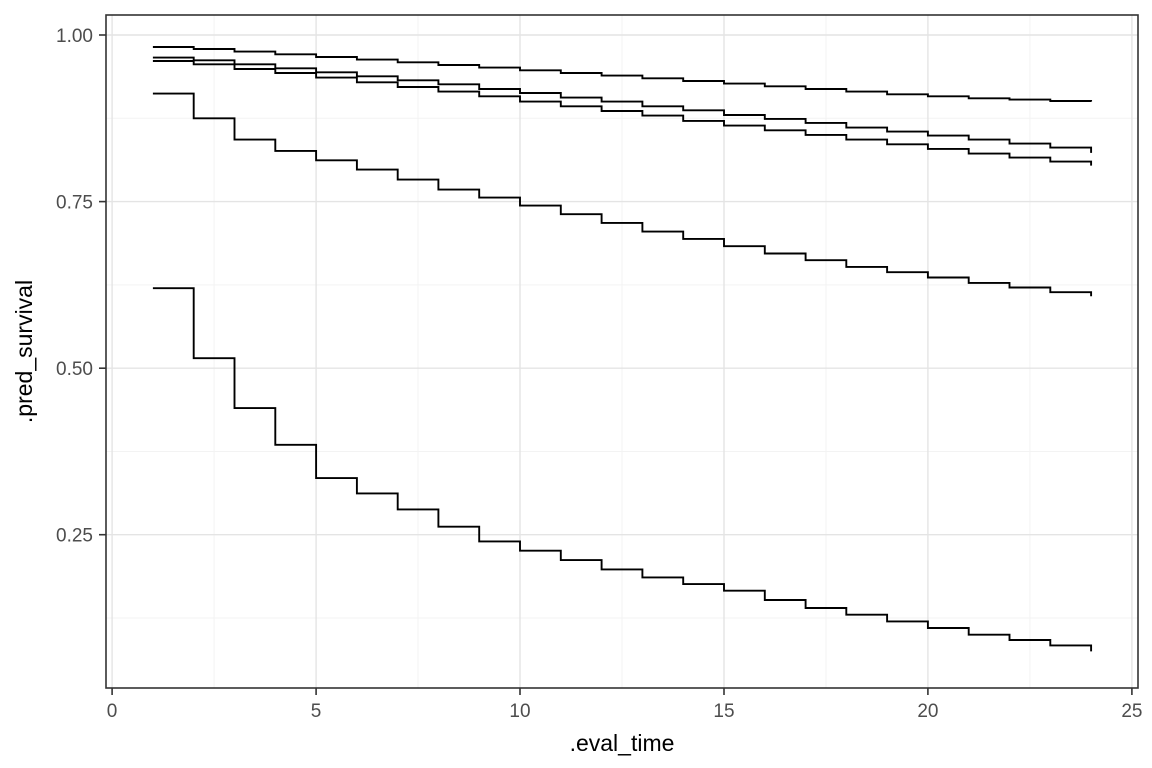 The image size is (1152, 768). What do you see at coordinates (24, 351) in the screenshot?
I see `y-axis-title: .pred_survival` at bounding box center [24, 351].